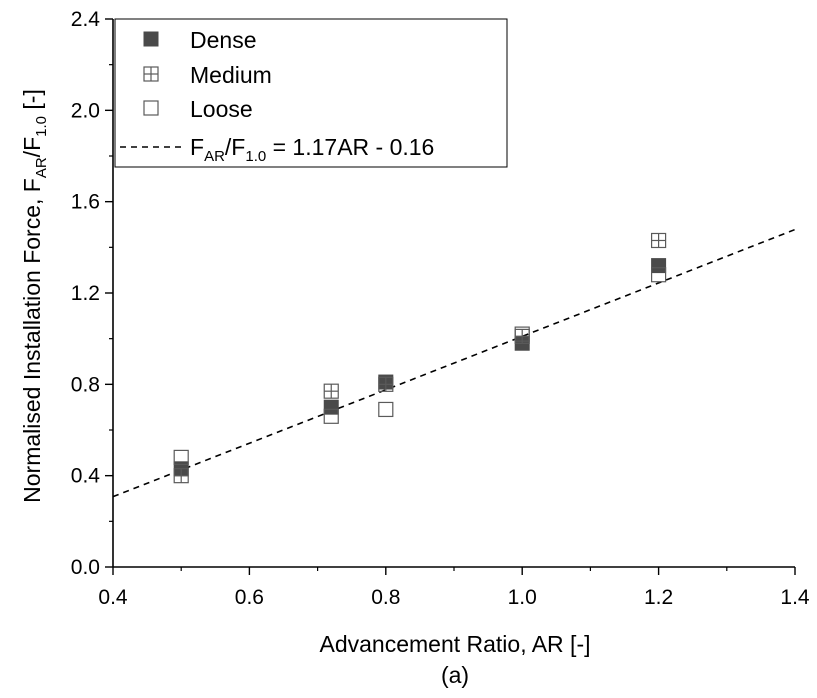 This screenshot has height=698, width=817. What do you see at coordinates (41, 126) in the screenshot?
I see `y-axis-title-sub2: 1.0` at bounding box center [41, 126].